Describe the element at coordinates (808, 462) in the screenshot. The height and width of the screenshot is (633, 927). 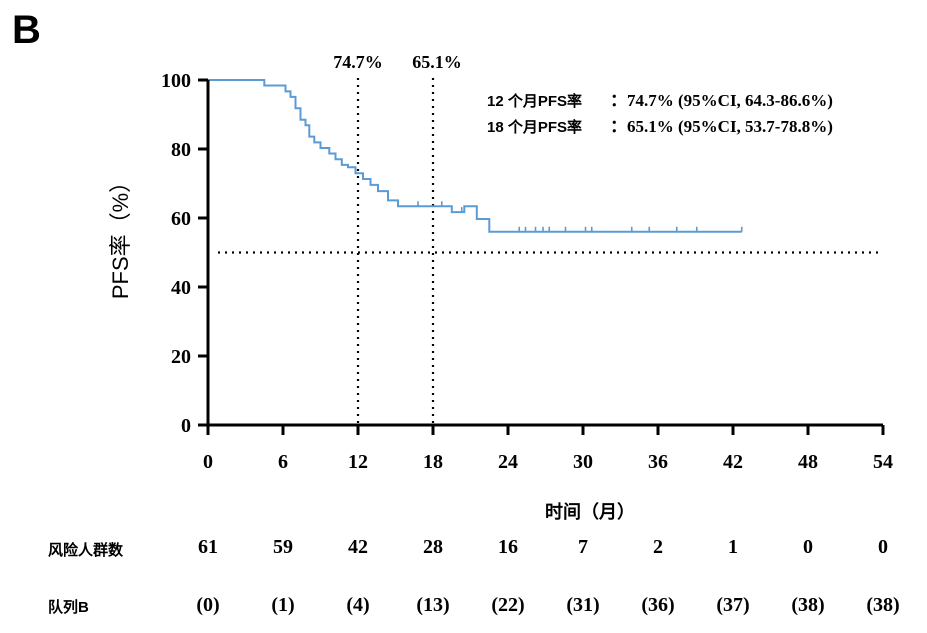
I see `x-tick-label: 48` at that location.